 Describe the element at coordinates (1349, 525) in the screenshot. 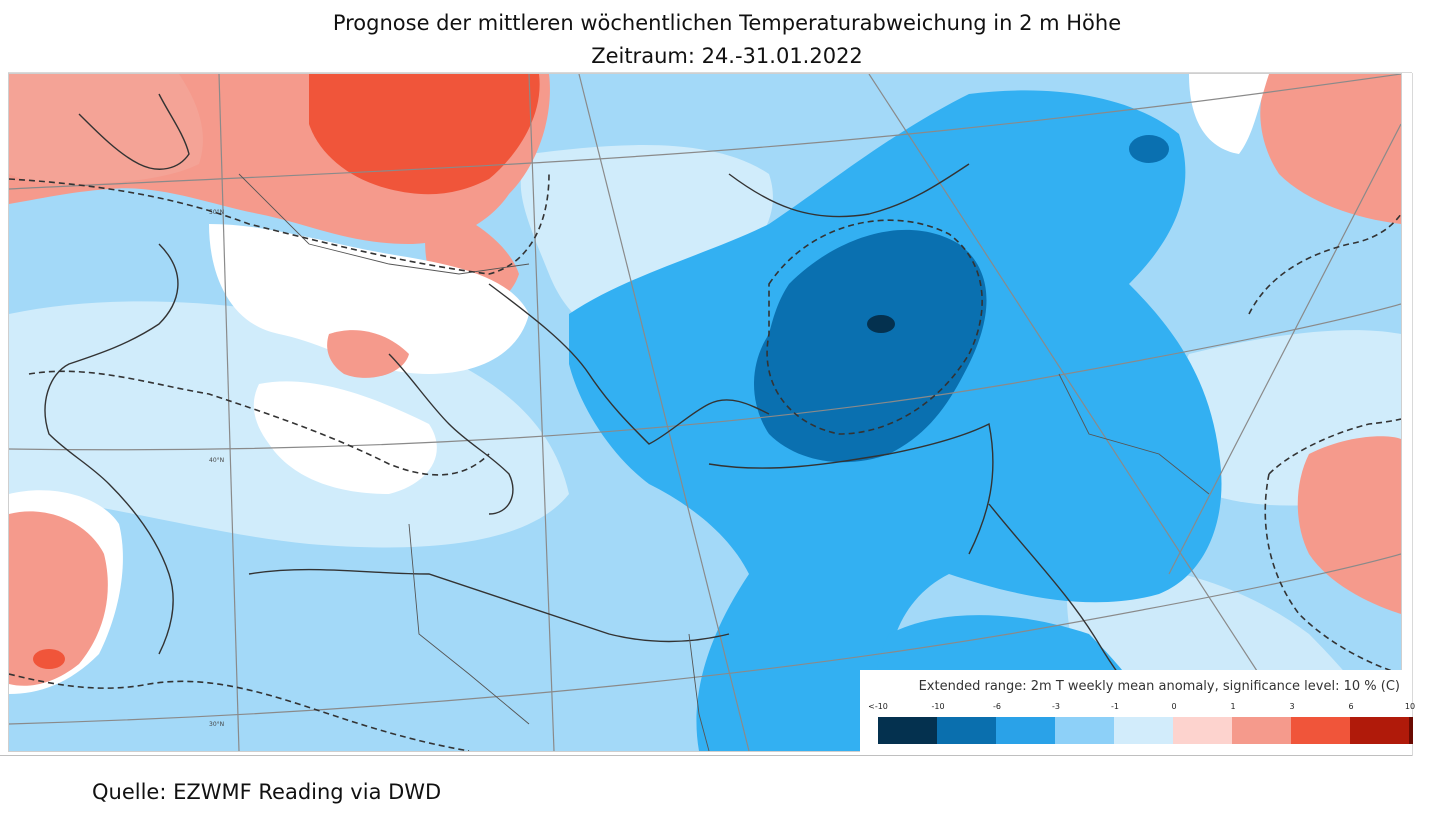

I see `anomaly-field-warm-iran` at that location.